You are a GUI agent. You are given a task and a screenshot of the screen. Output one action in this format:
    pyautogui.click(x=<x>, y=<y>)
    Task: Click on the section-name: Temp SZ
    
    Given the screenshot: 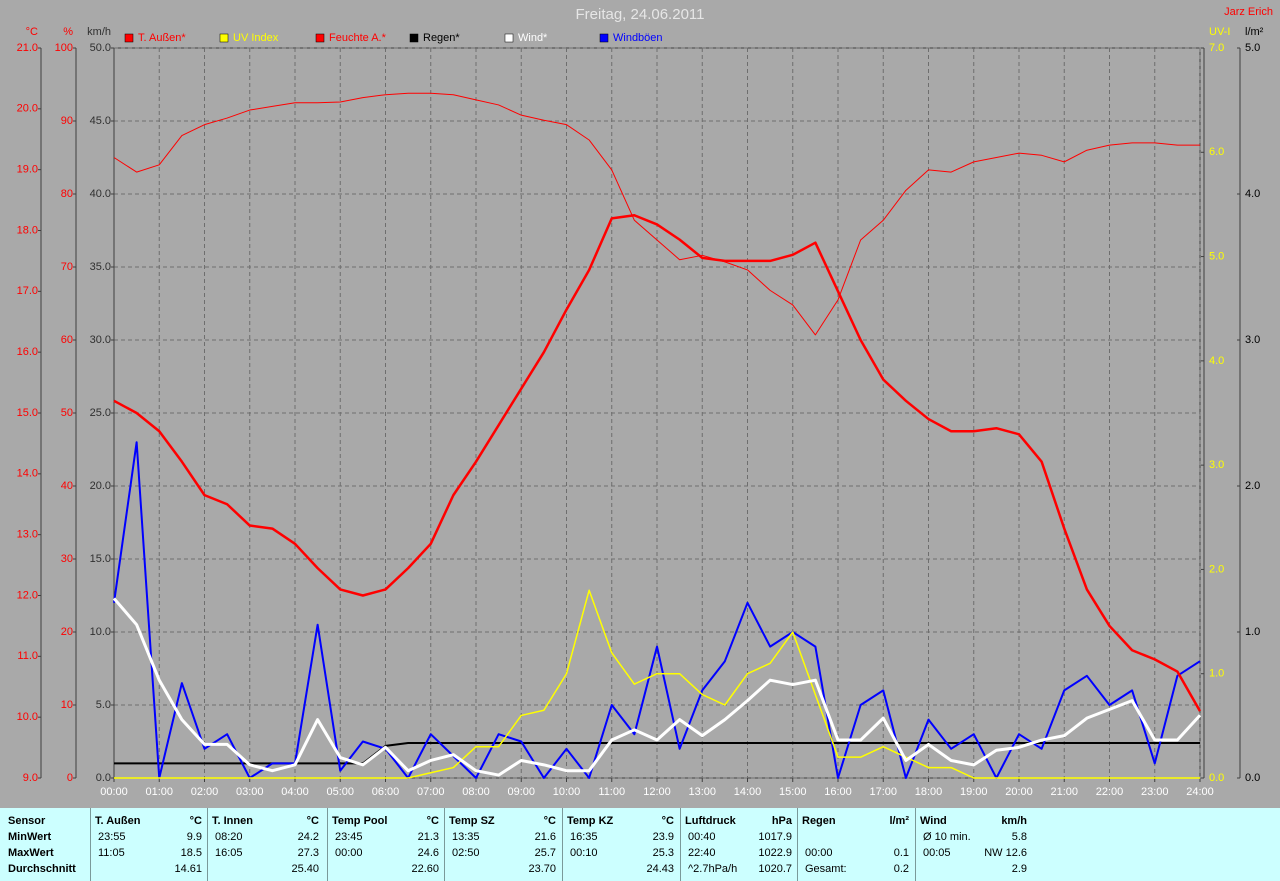 What is the action you would take?
    pyautogui.click(x=472, y=821)
    